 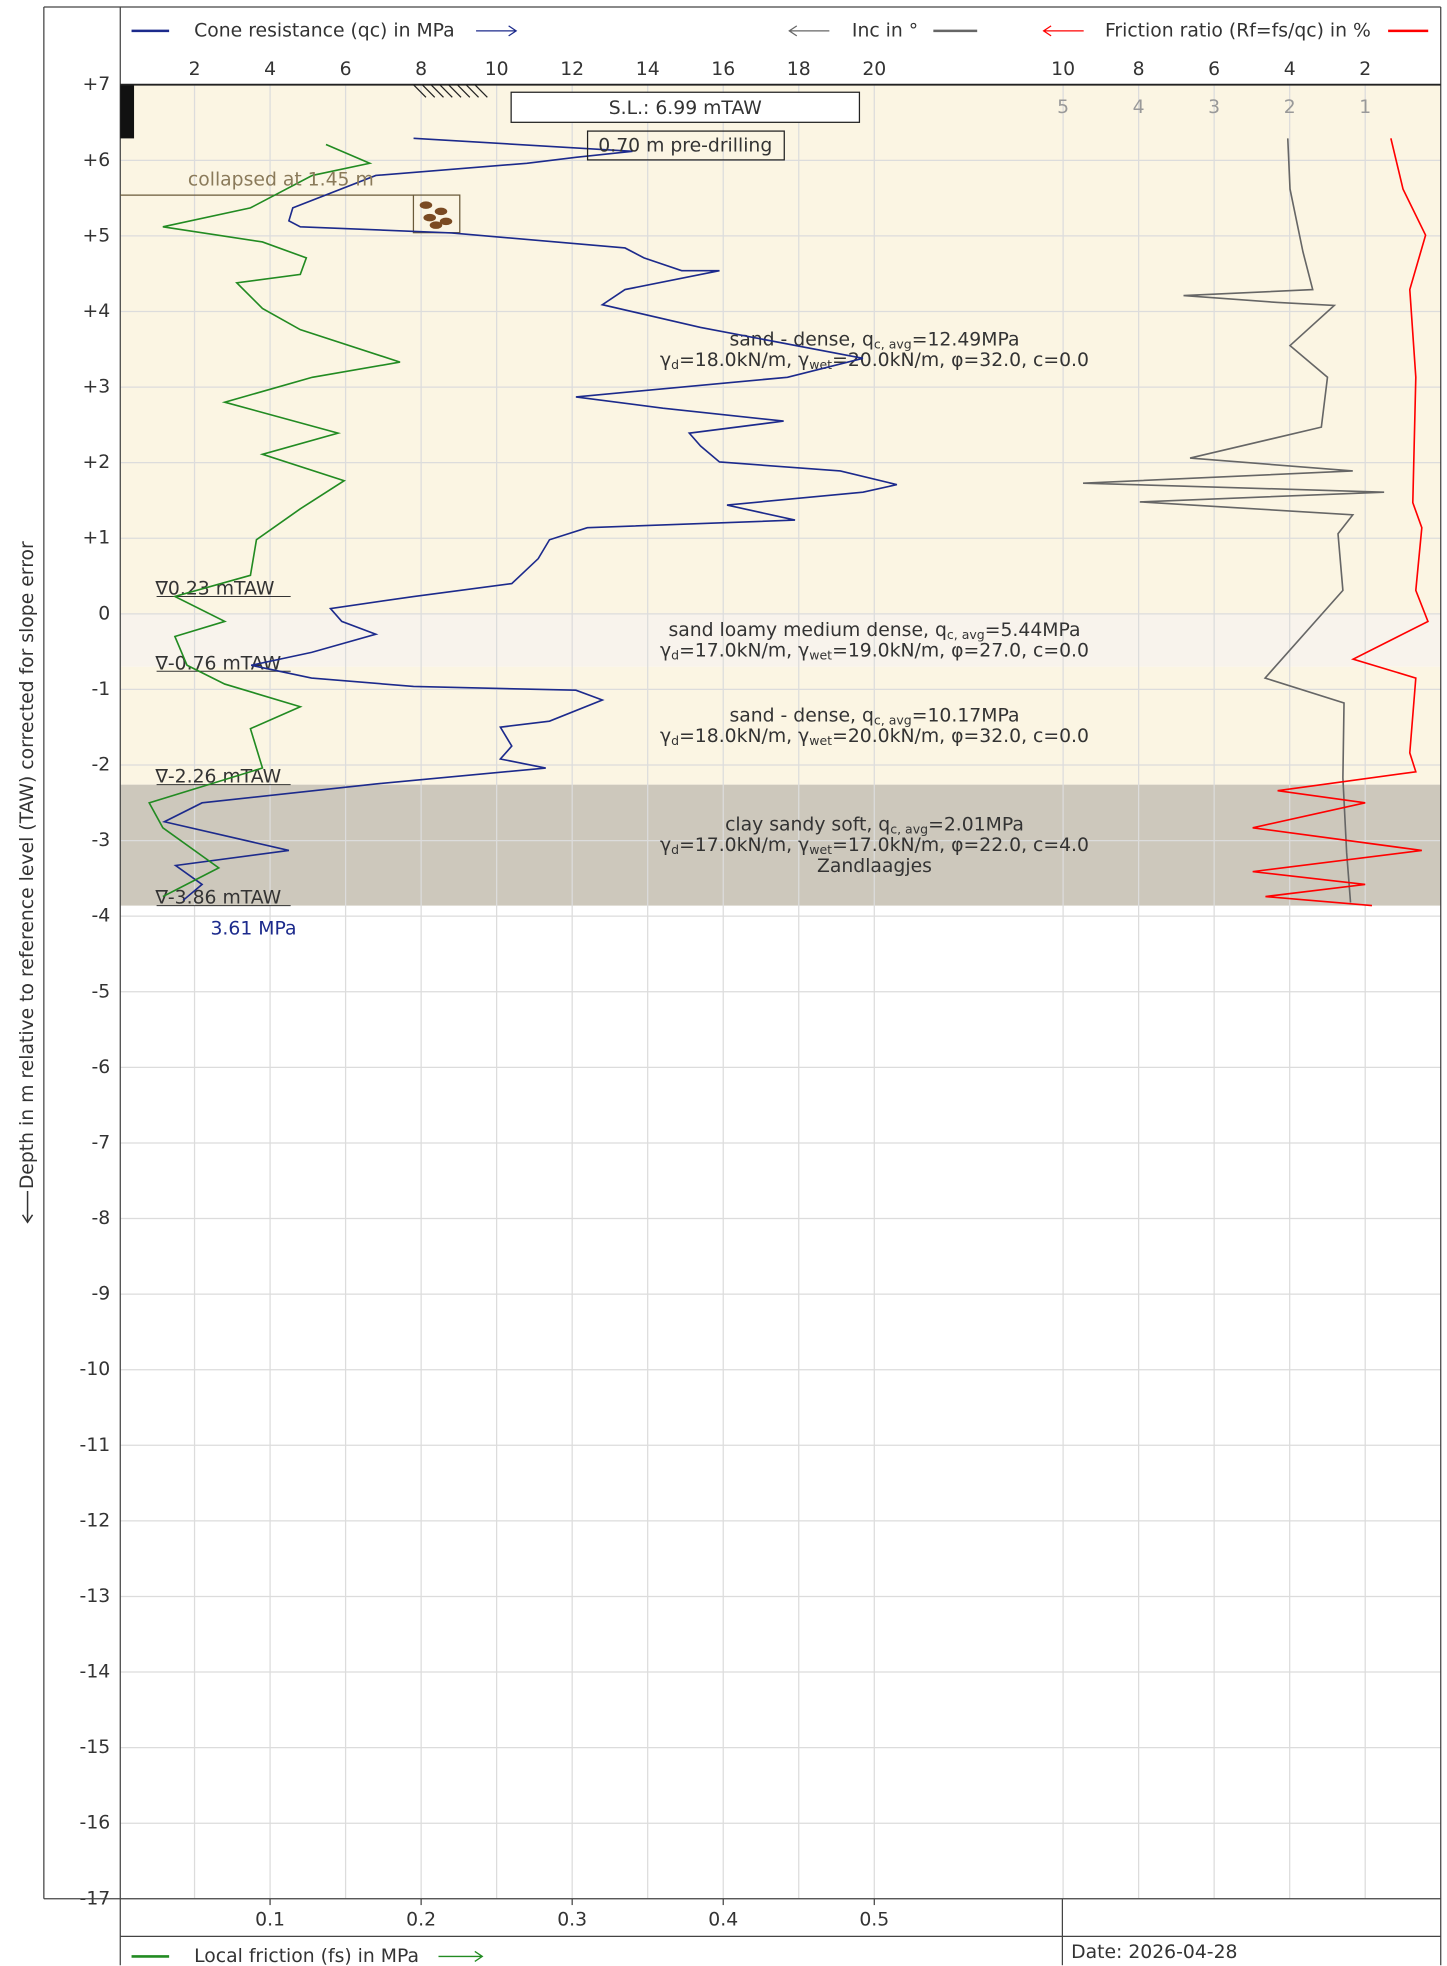 What do you see at coordinates (217, 663) in the screenshot?
I see `water-level-label: ∇-0.76 mTAW` at bounding box center [217, 663].